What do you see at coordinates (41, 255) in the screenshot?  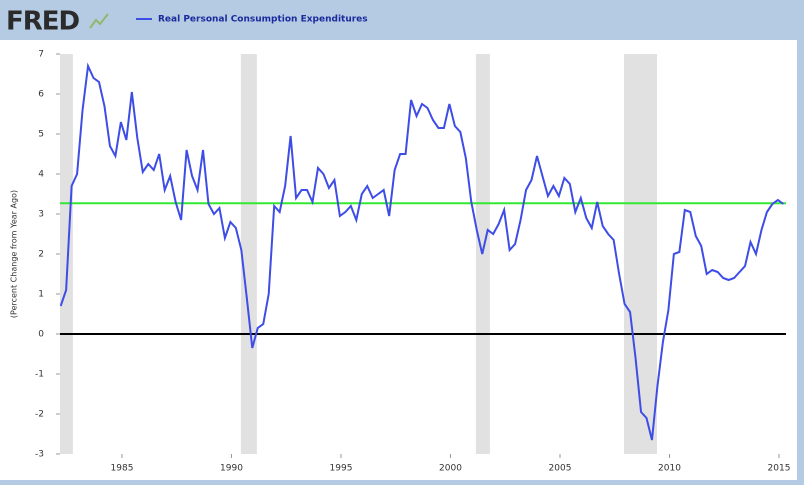 I see `y-tick-label: 2` at bounding box center [41, 255].